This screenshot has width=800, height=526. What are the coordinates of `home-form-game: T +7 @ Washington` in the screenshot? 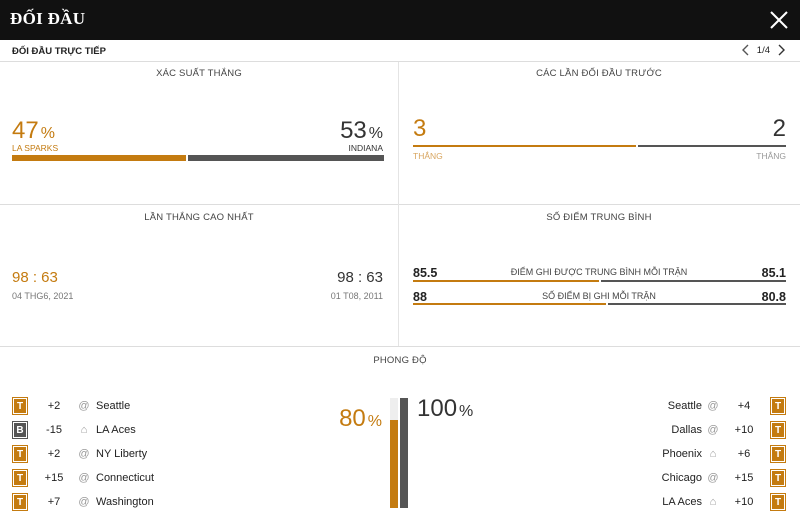 It's located at (400, 502).